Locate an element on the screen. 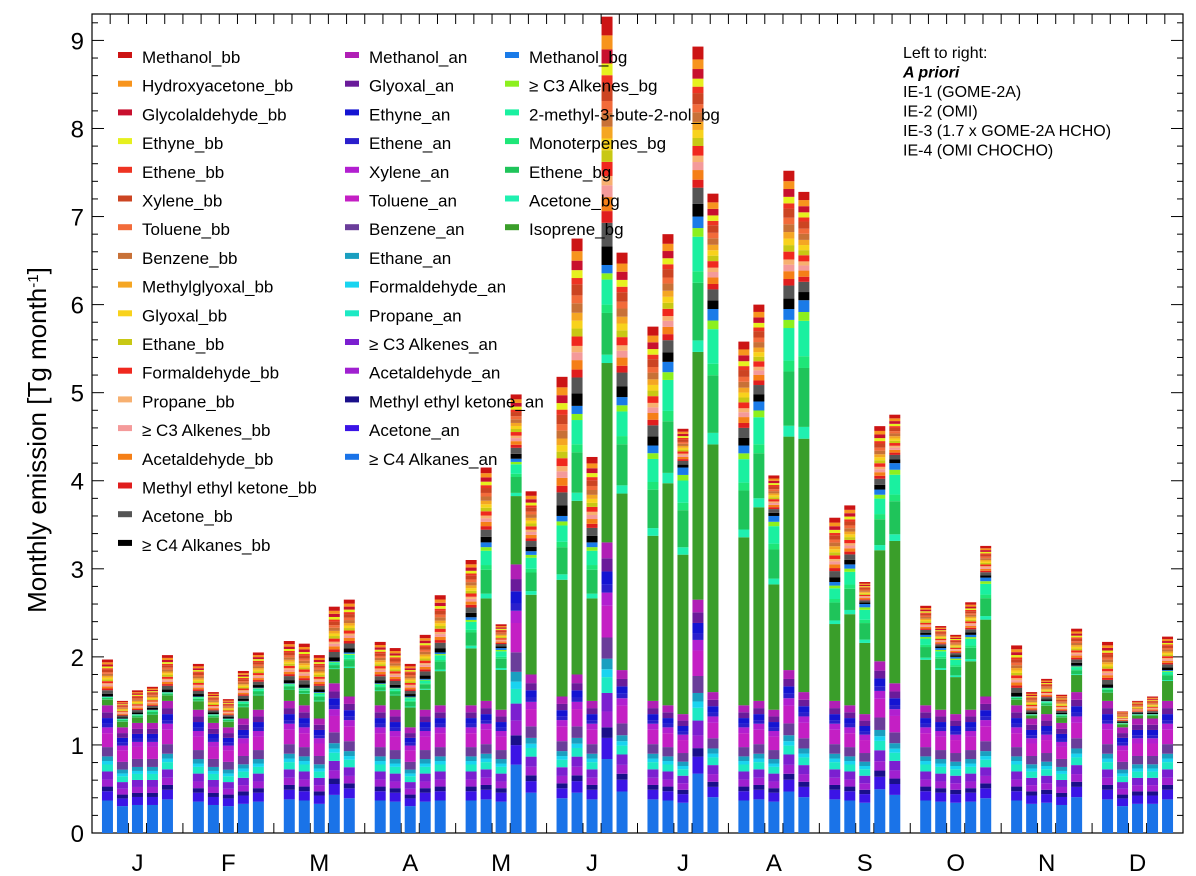 The image size is (1196, 876). x-tick-label: J is located at coordinates (592, 863).